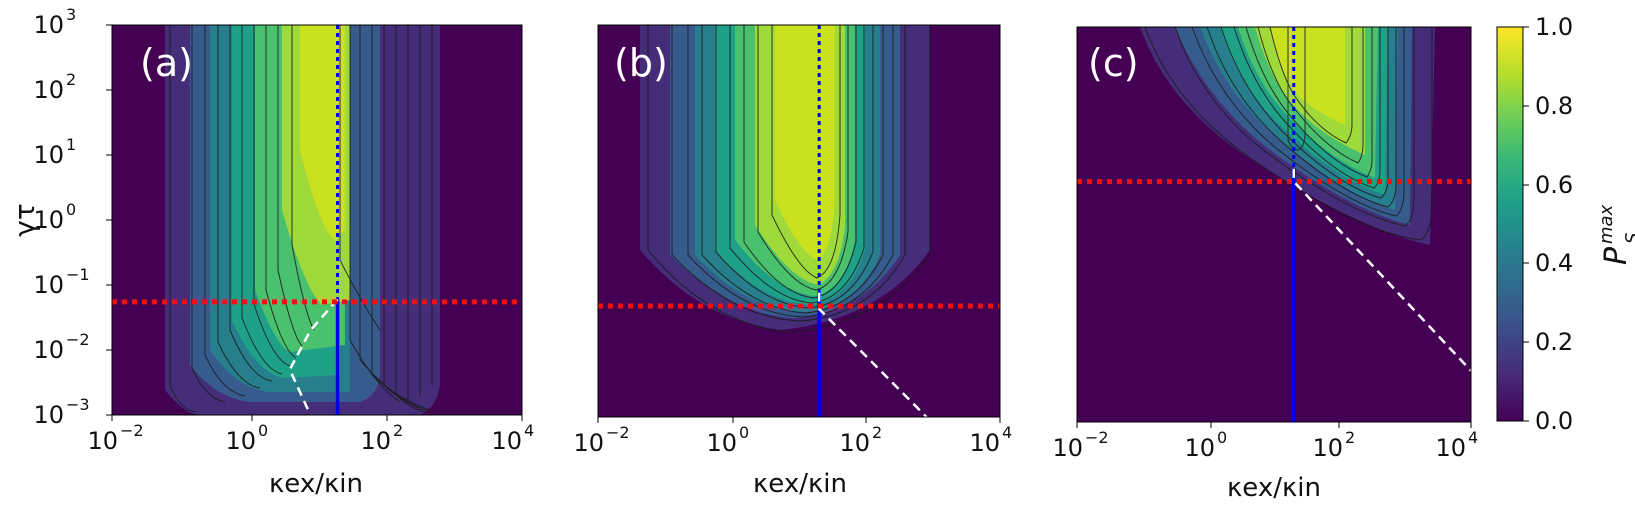 This screenshot has height=517, width=1635. Describe the element at coordinates (1606, 224) in the screenshot. I see `colorbar-label-sup: max` at that location.